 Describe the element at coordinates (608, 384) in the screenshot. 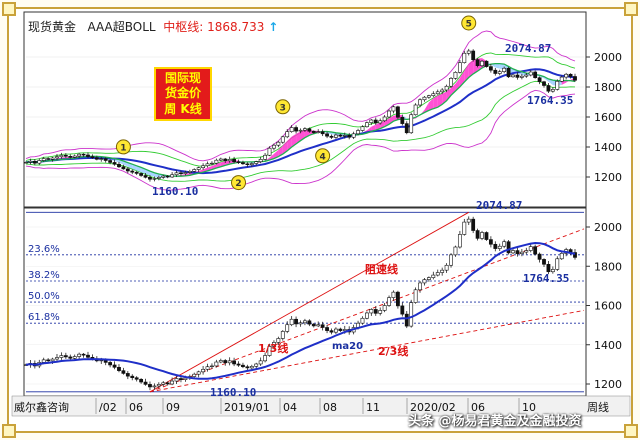

I see `bottom-y-tick-label: 1200` at that location.